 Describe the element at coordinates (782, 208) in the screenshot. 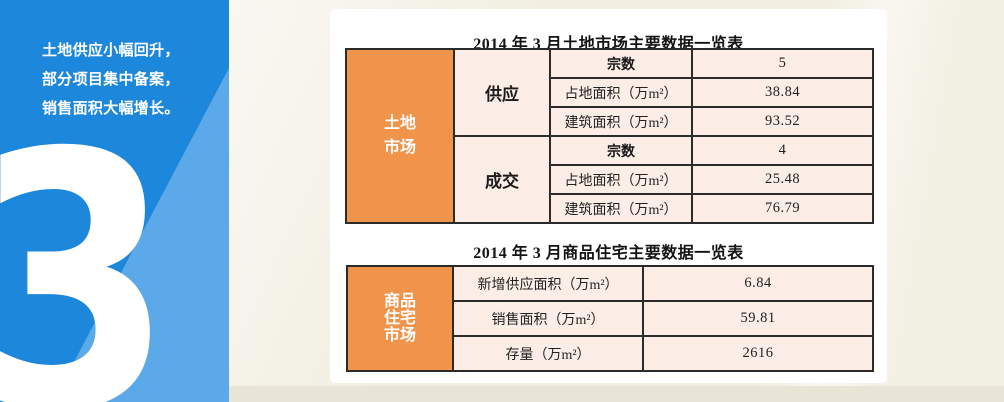

I see `metric-value: 76.79` at that location.